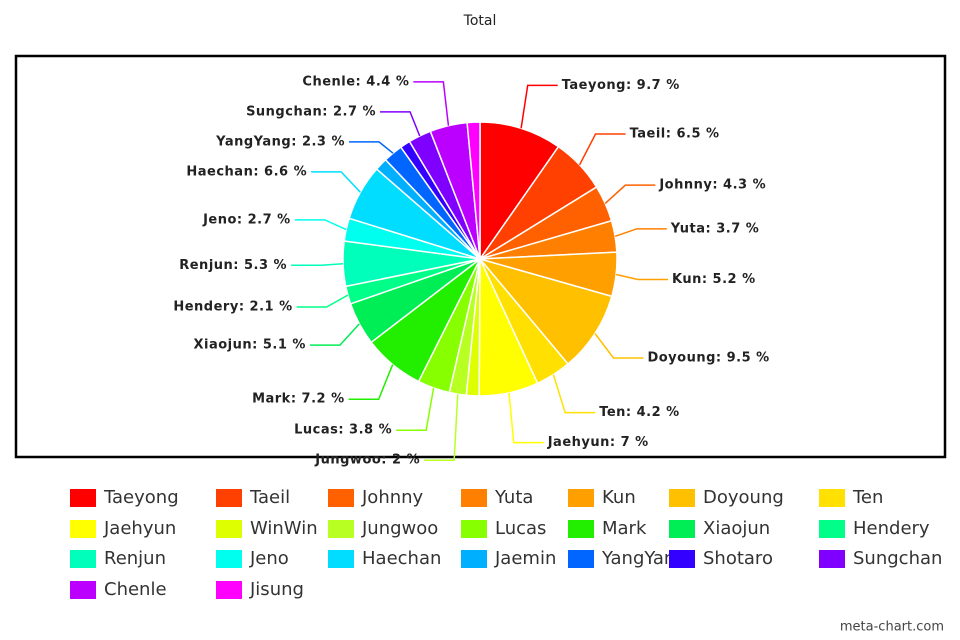 The height and width of the screenshot is (640, 960). I want to click on legend-label: Yuta, so click(513, 497).